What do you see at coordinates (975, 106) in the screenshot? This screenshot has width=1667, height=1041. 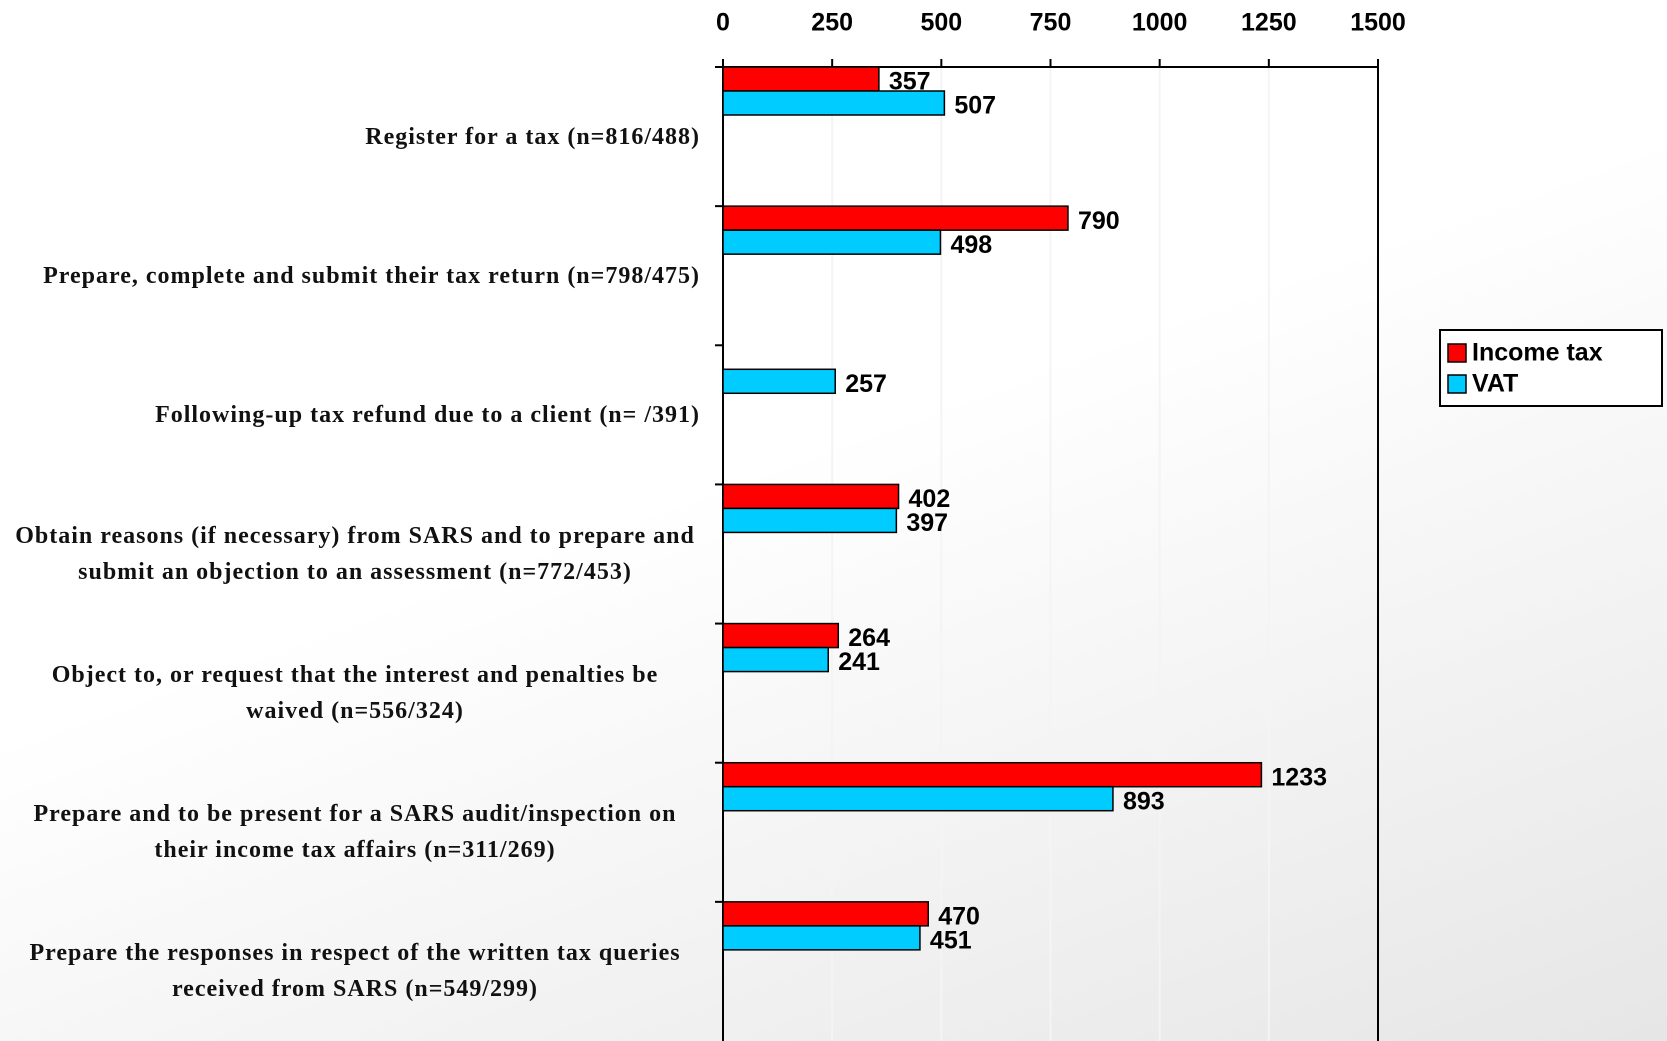 I see `value-label: 507` at bounding box center [975, 106].